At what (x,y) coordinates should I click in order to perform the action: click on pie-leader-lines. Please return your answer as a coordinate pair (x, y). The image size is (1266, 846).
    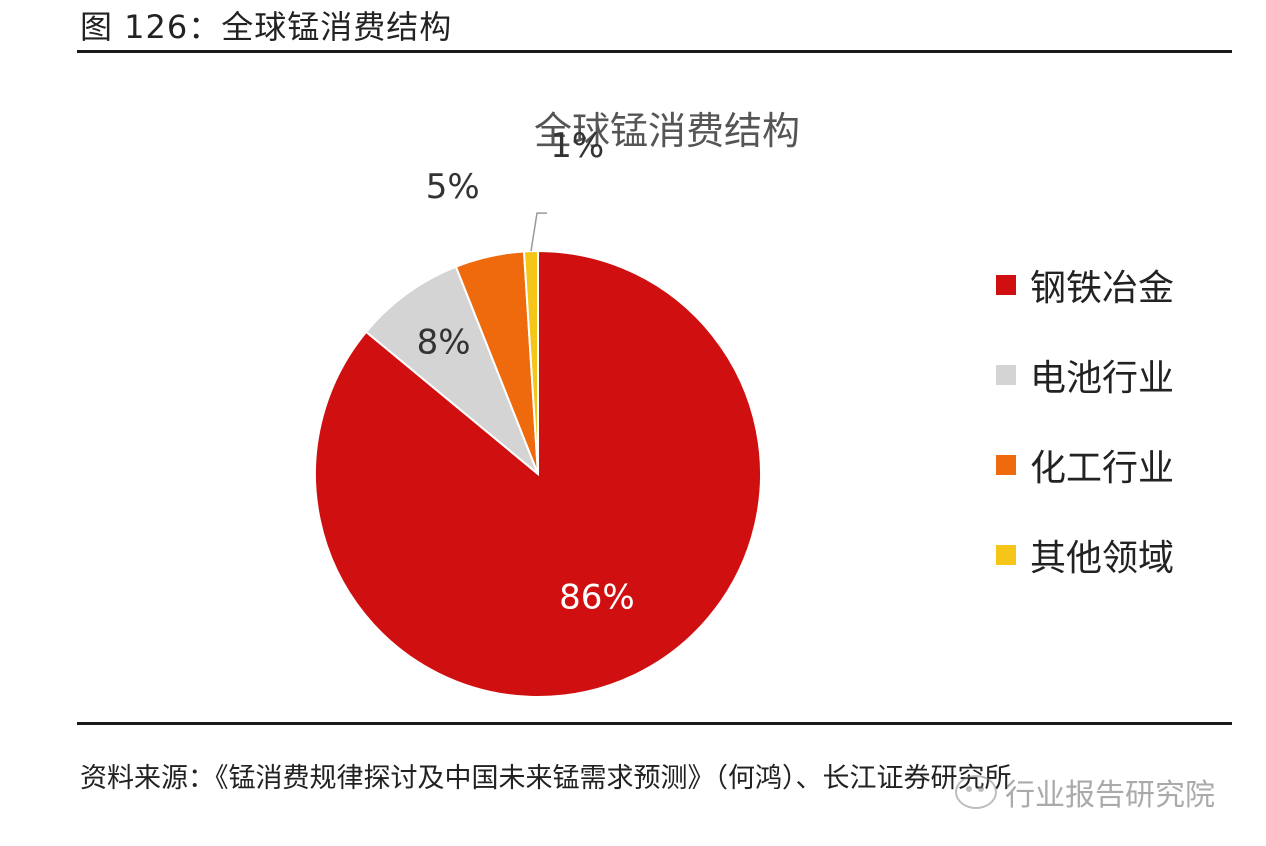
    Looking at the image, I should click on (538, 232).